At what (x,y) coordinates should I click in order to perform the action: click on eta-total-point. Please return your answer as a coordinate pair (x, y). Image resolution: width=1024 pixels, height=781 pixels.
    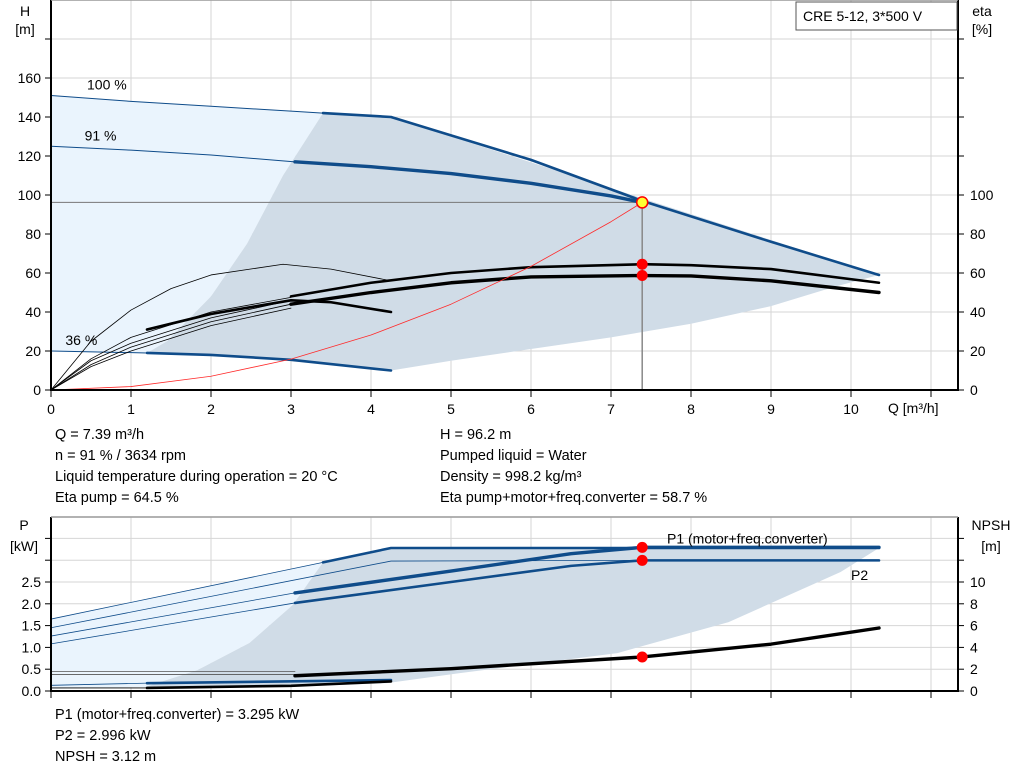
    Looking at the image, I should click on (642, 276).